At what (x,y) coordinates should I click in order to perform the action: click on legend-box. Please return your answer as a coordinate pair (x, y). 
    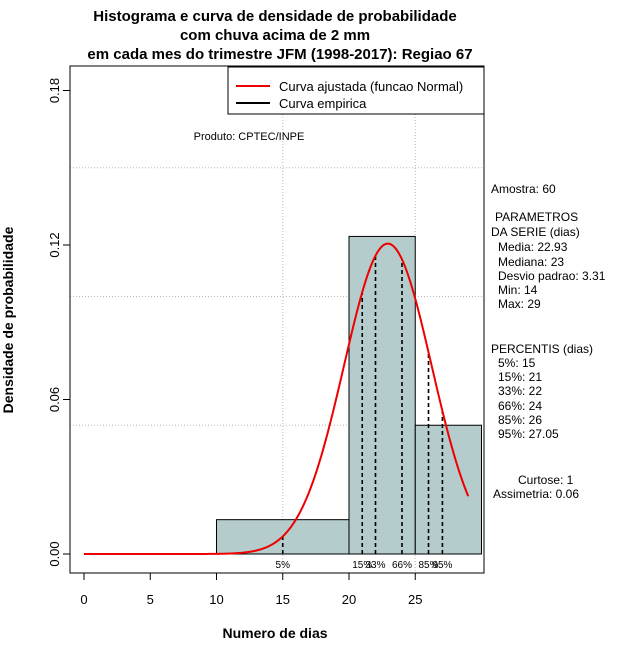
    Looking at the image, I should click on (356, 90).